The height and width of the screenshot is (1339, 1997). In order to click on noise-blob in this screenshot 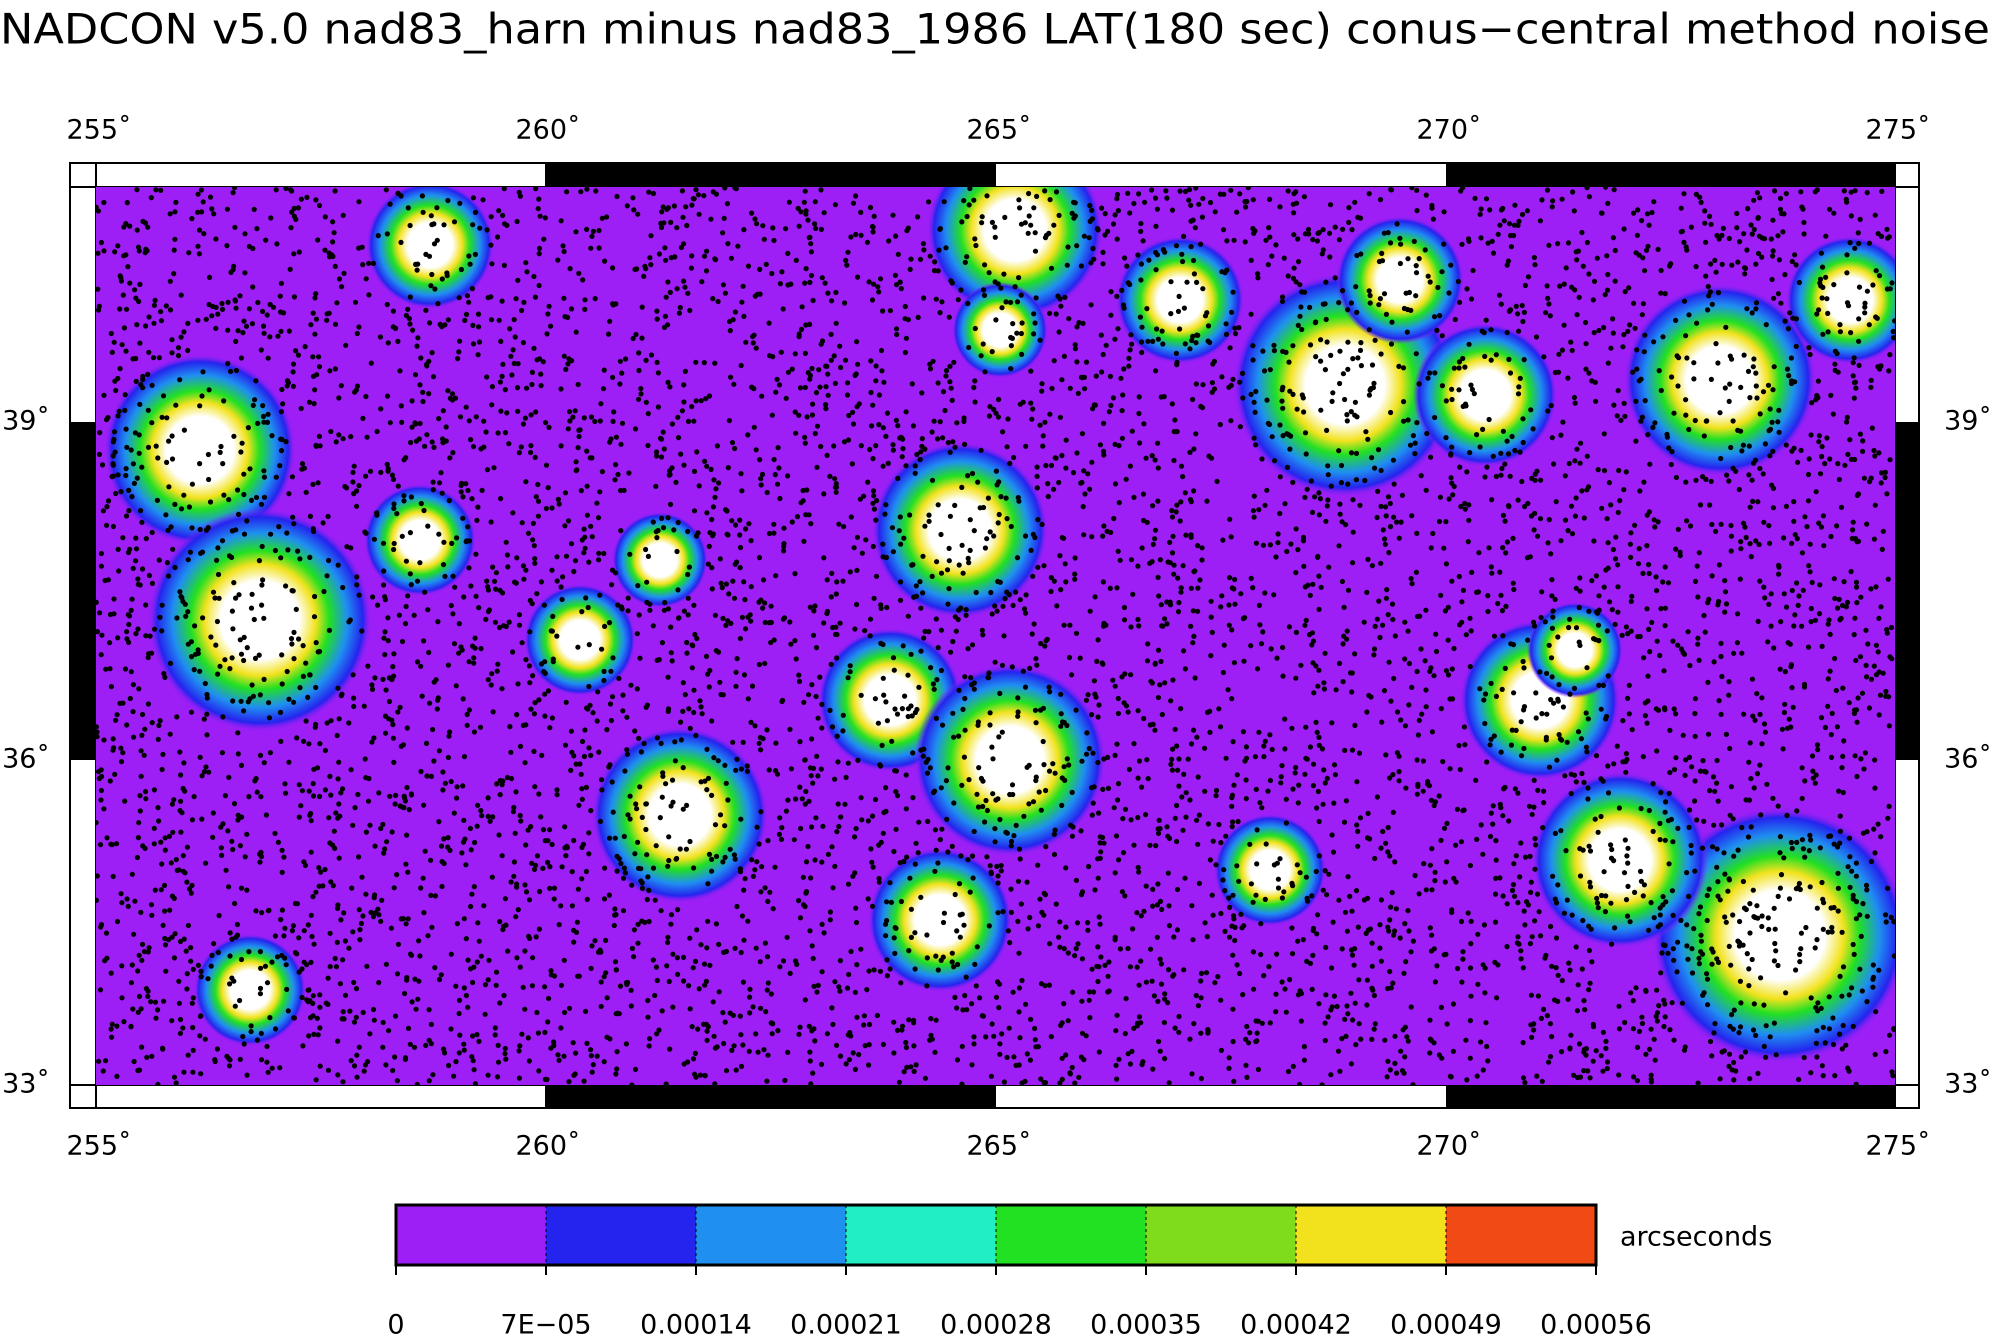, I will do `click(1000, 330)`.